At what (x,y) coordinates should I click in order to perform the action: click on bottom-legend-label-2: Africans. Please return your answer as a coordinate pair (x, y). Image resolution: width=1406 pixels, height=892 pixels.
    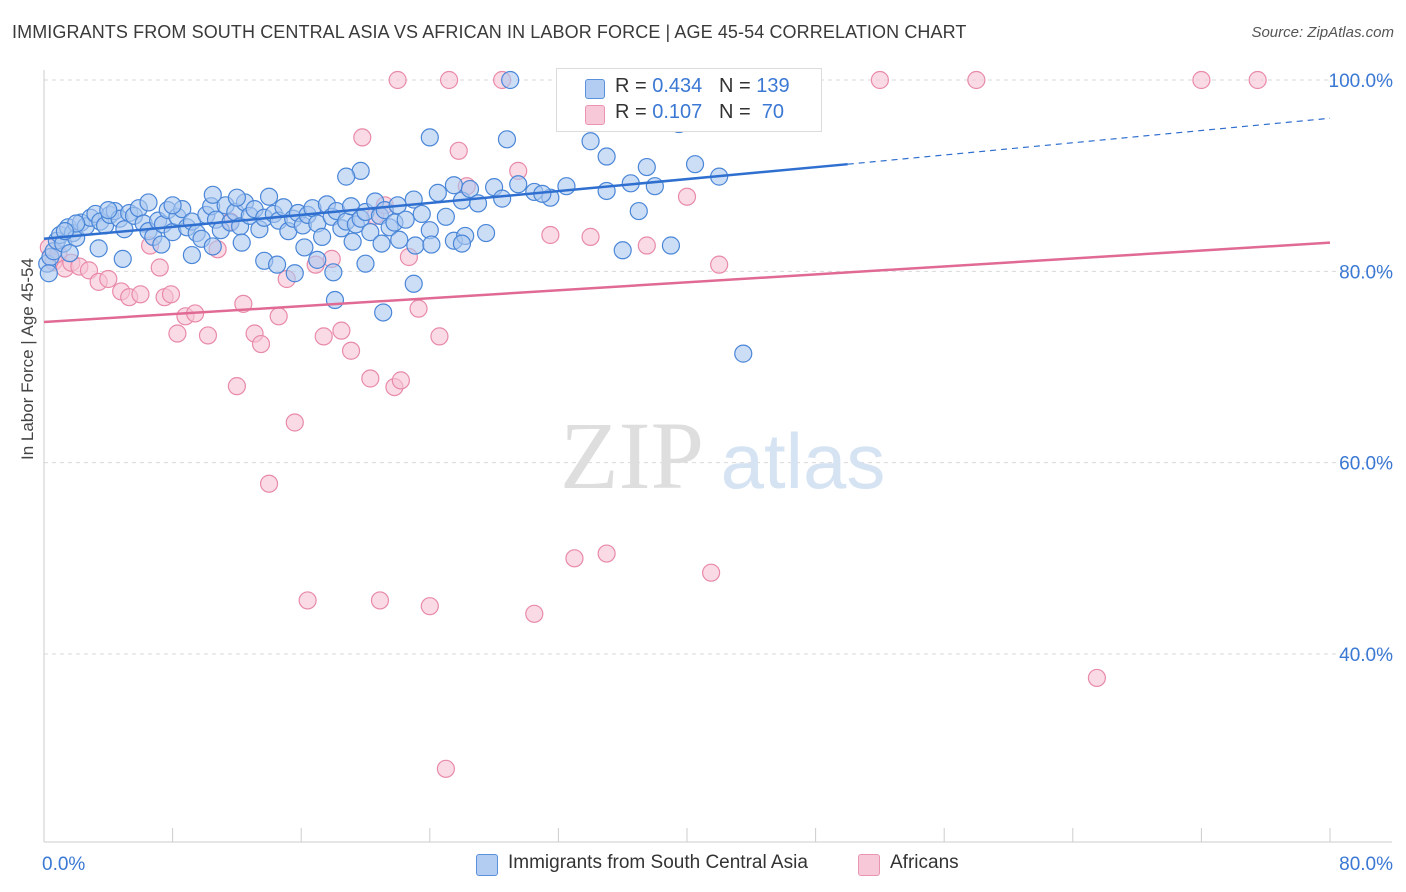
    Looking at the image, I should click on (924, 862).